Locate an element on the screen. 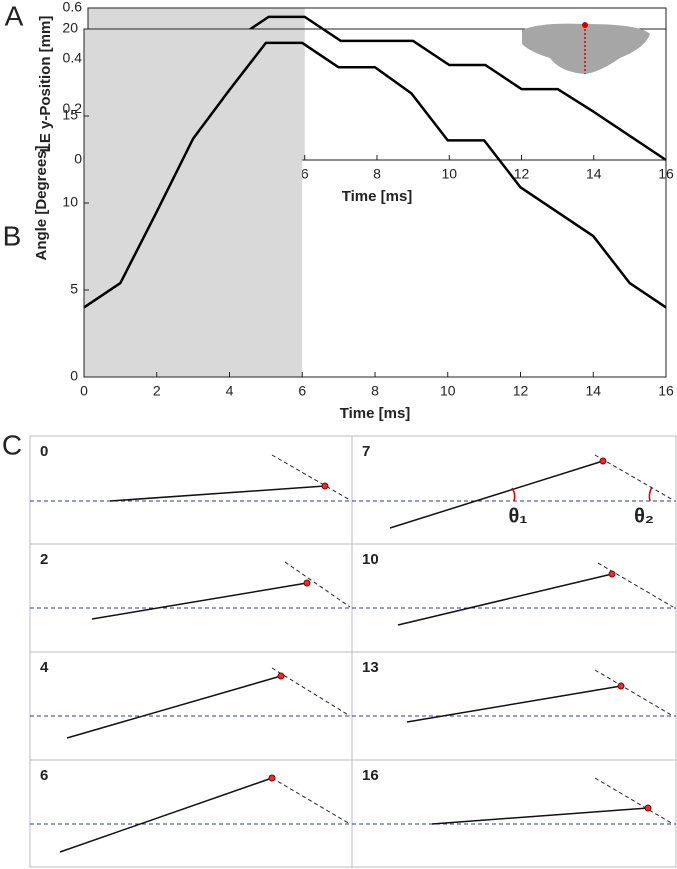 The image size is (677, 869). y-axis-label: Angle [Degrees] is located at coordinates (41, 202).